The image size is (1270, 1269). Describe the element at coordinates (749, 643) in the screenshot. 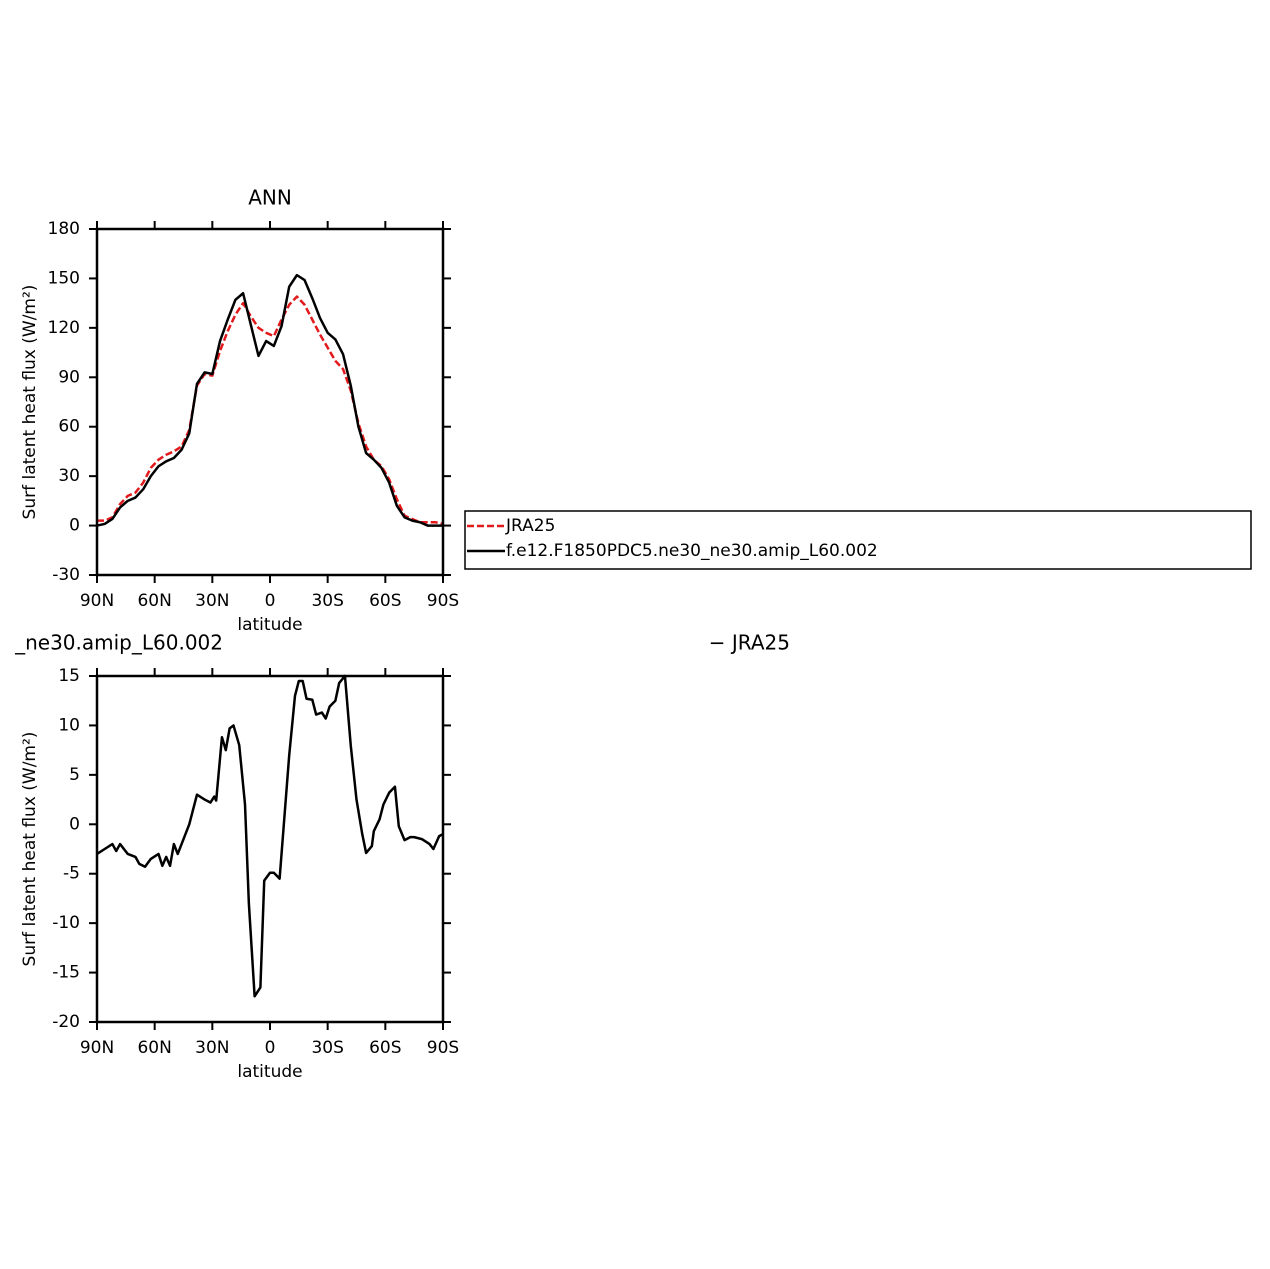

I see `right-title: − JRA25` at that location.